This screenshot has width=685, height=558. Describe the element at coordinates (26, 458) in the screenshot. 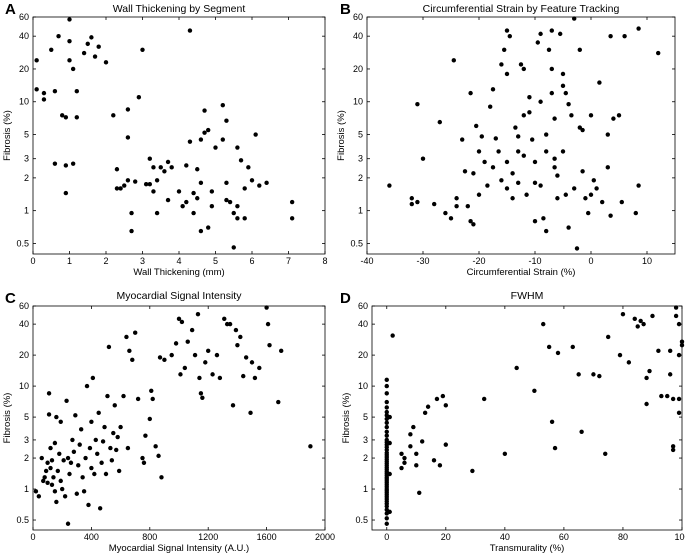

I see `y-tick-label: 2` at that location.